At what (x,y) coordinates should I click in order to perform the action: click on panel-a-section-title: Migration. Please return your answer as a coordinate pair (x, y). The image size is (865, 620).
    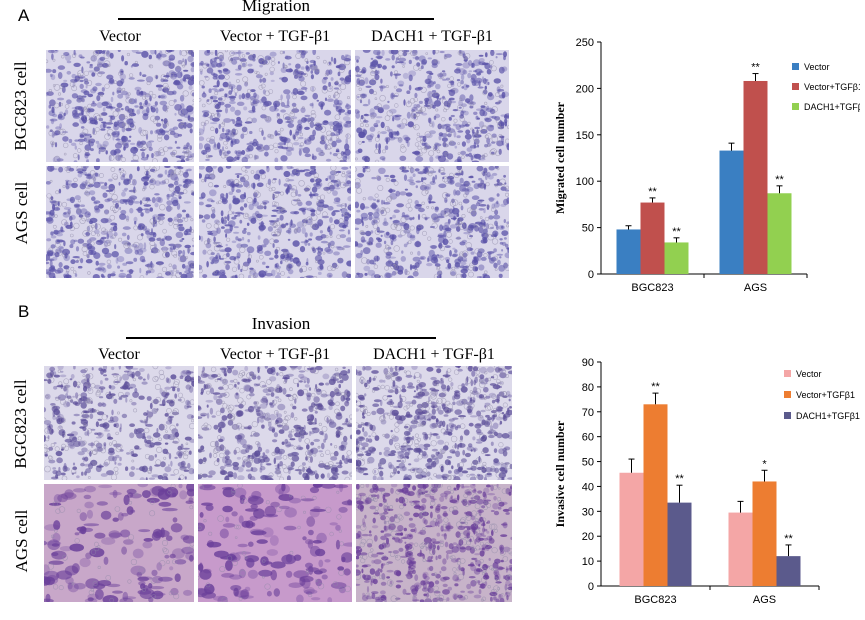
    Looking at the image, I should click on (276, 8).